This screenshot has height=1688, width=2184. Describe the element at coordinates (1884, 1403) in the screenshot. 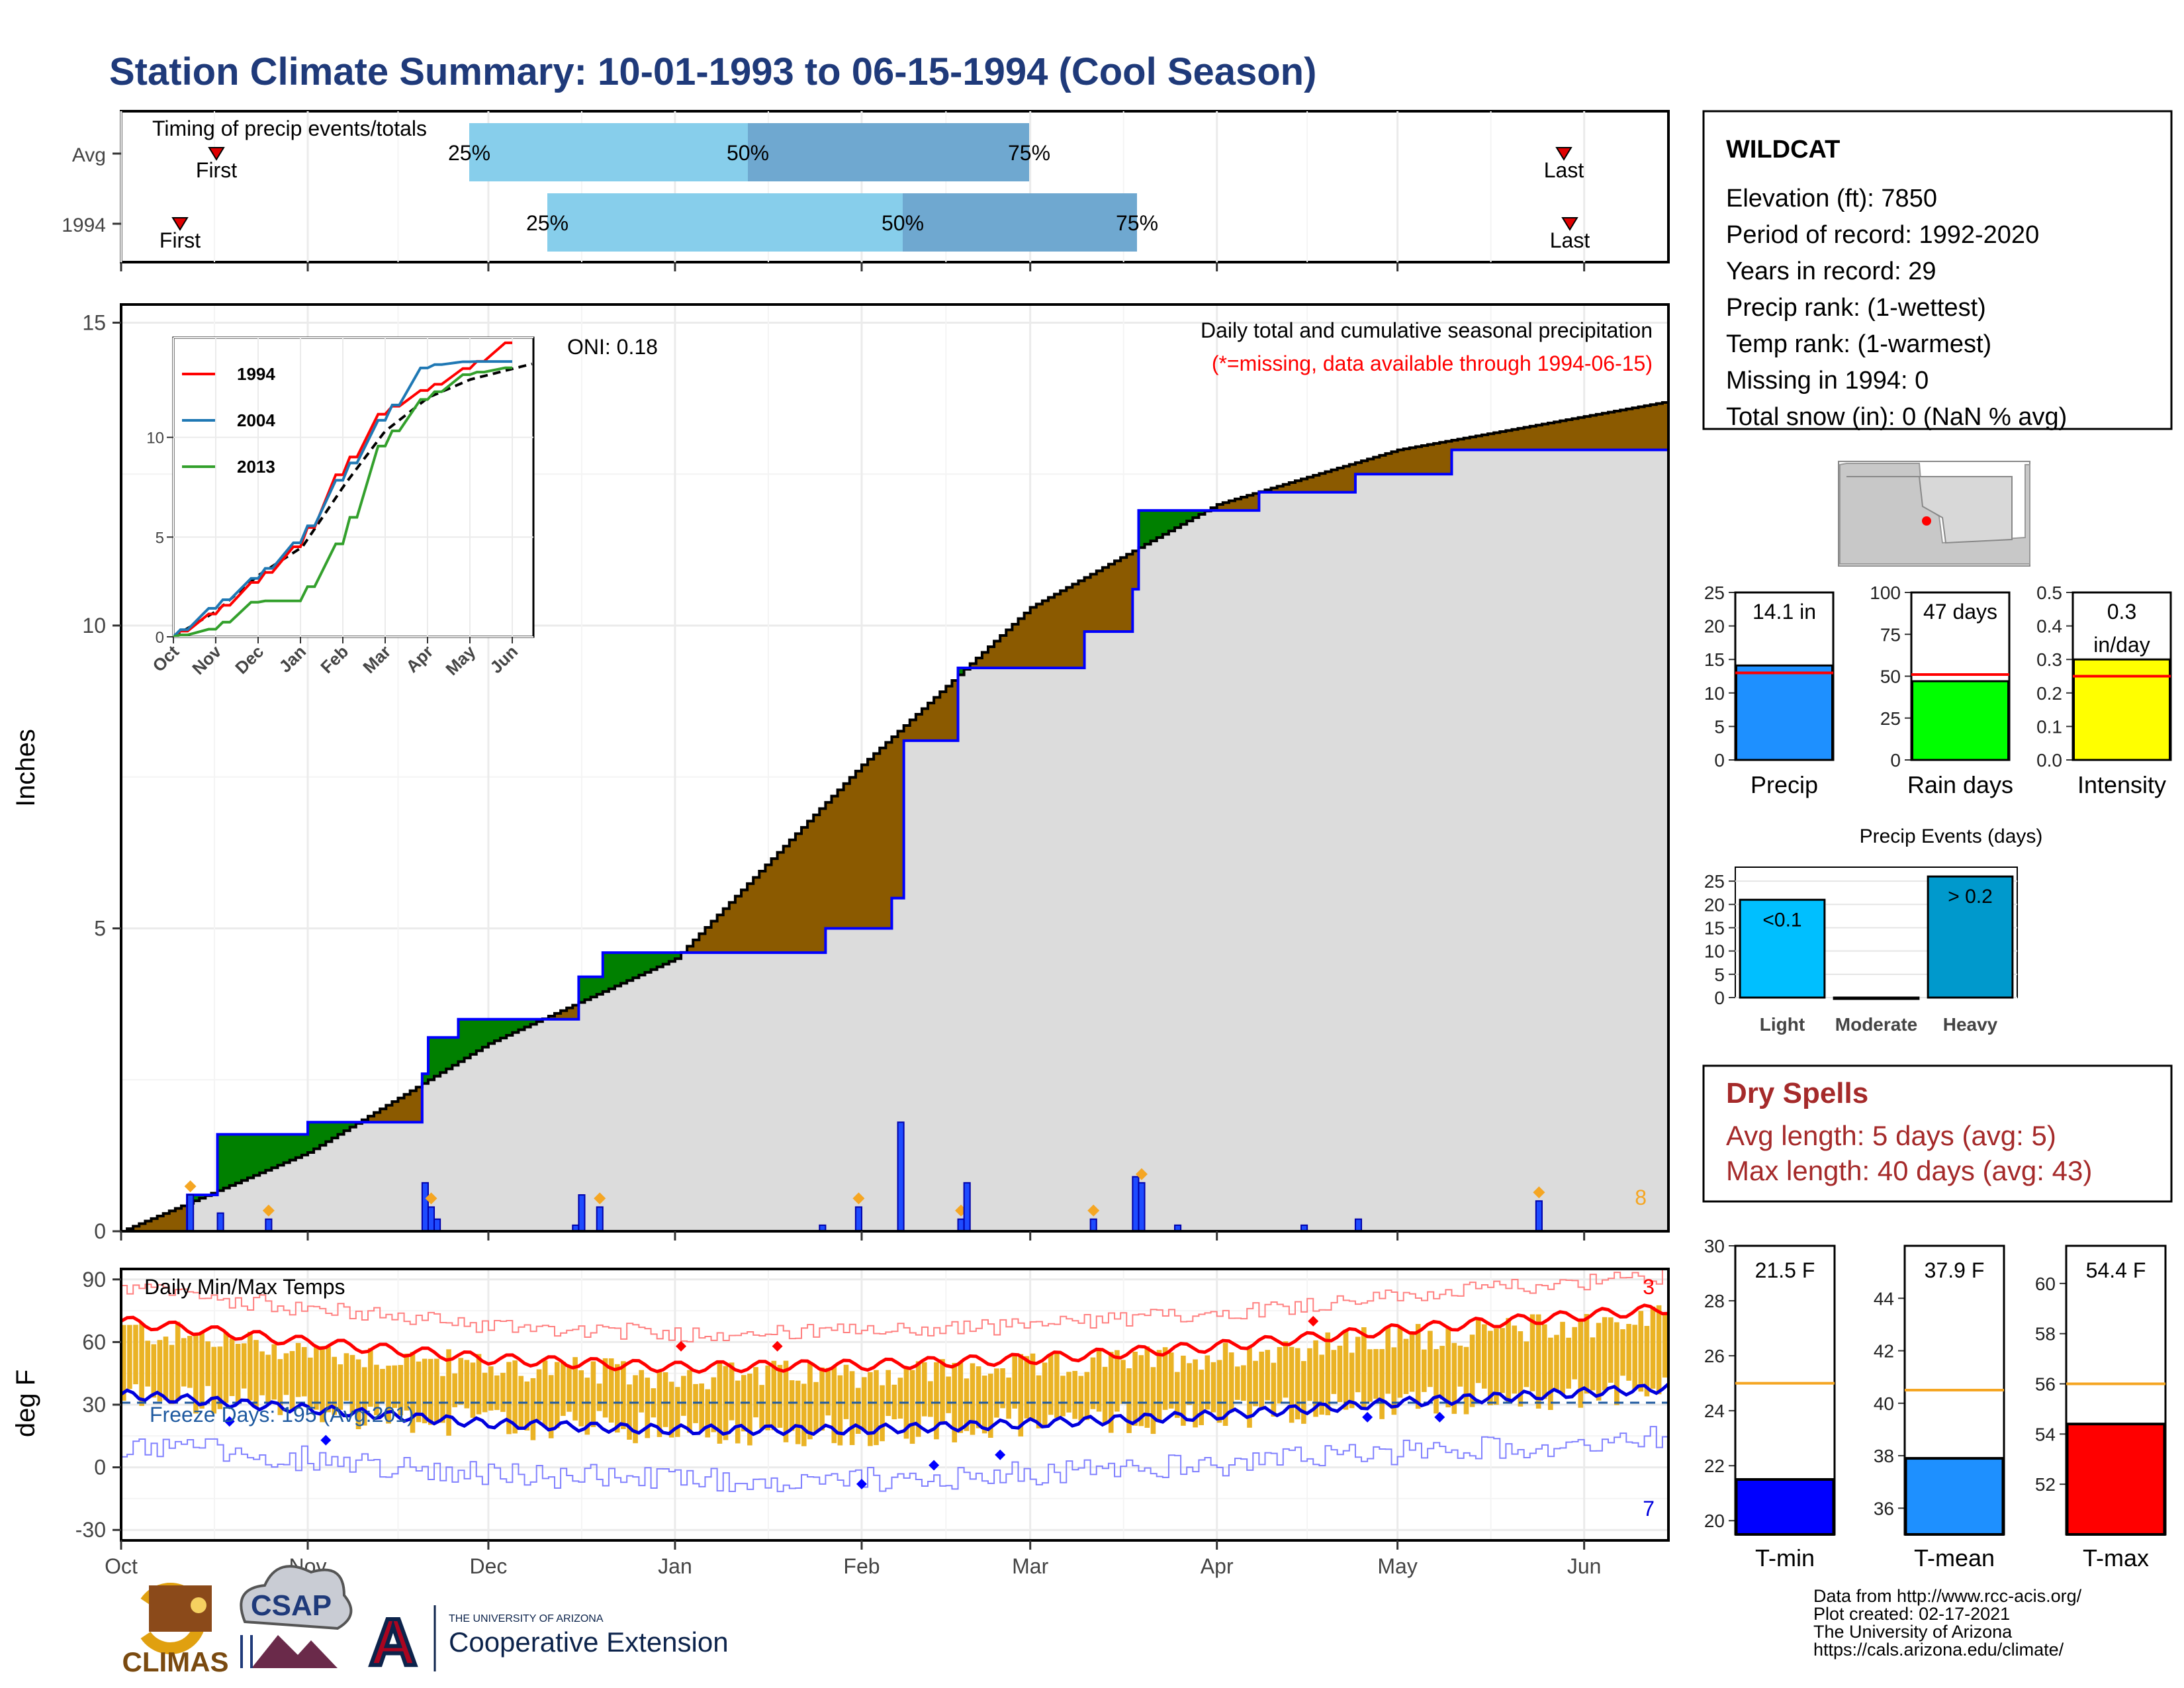

I see `svg-text: 40` at that location.